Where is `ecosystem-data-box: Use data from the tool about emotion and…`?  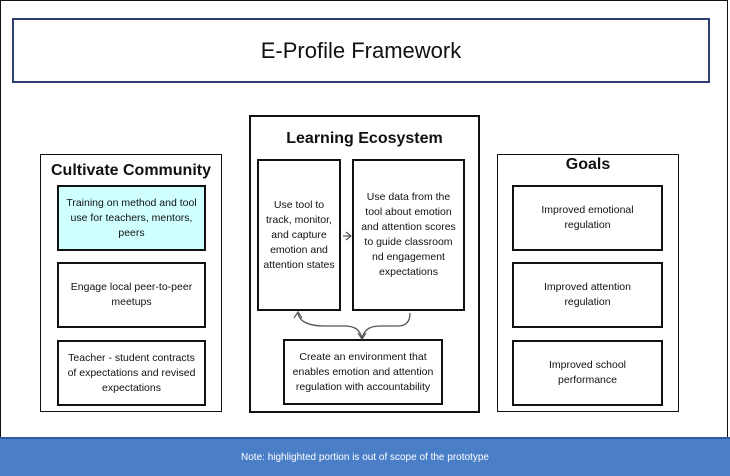 ecosystem-data-box: Use data from the tool about emotion and… is located at coordinates (408, 235).